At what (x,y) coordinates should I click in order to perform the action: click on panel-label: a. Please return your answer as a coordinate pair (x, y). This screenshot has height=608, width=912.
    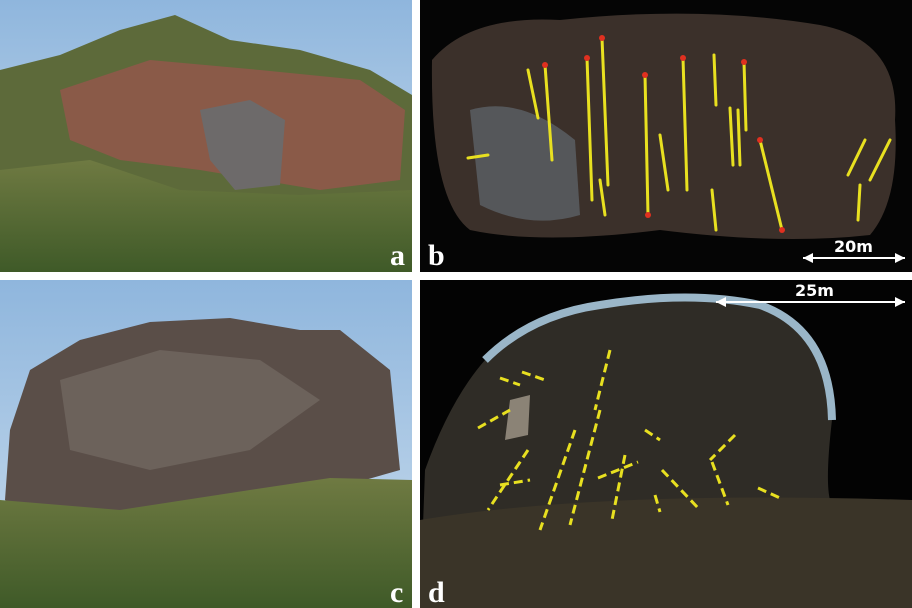
    Looking at the image, I should click on (397, 255).